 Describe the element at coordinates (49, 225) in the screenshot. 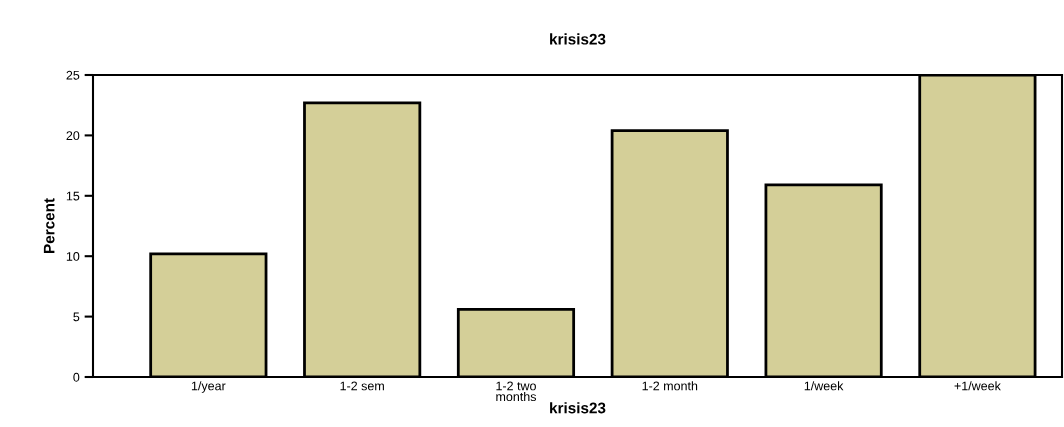

I see `y-axis-title: Percent` at that location.